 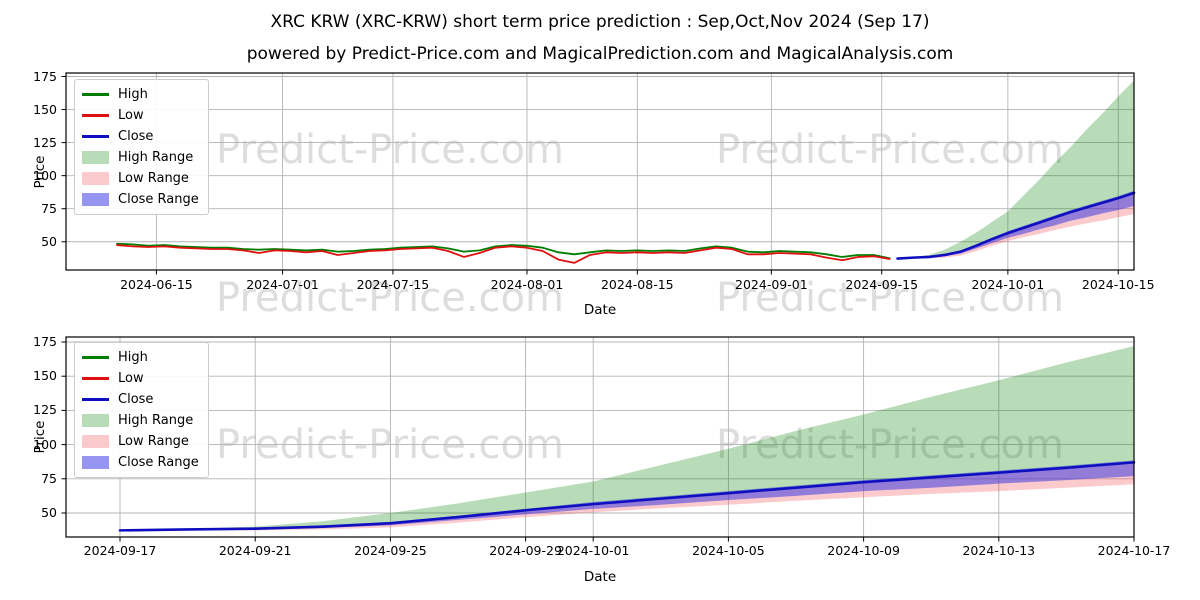 I want to click on x-tick-label: 2024-10-17, so click(x=1134, y=550).